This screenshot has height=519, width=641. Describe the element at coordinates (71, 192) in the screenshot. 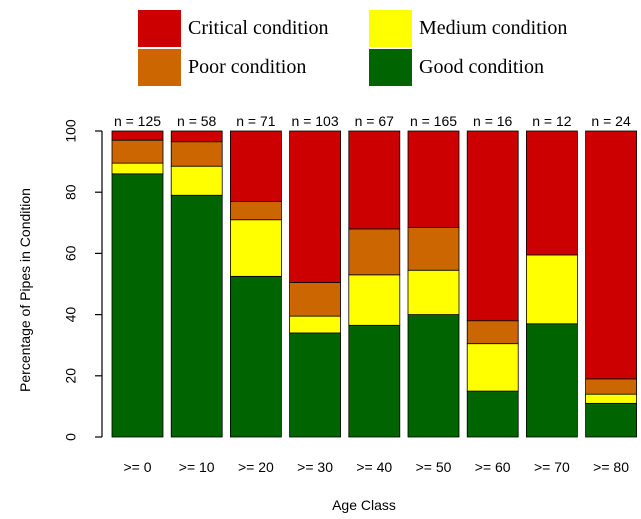

I see `y-tick-label: 80` at that location.